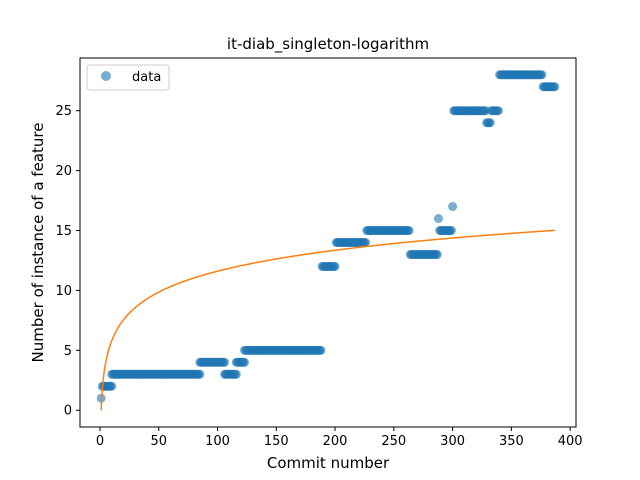 The height and width of the screenshot is (480, 640). Describe the element at coordinates (393, 441) in the screenshot. I see `x-tick-label: 250` at that location.